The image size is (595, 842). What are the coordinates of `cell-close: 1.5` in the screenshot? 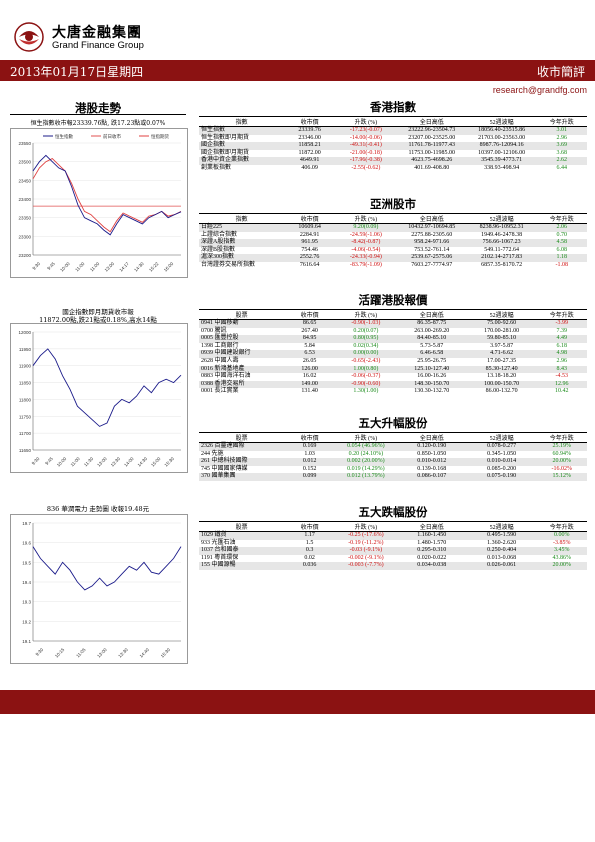 It's located at (309, 542).